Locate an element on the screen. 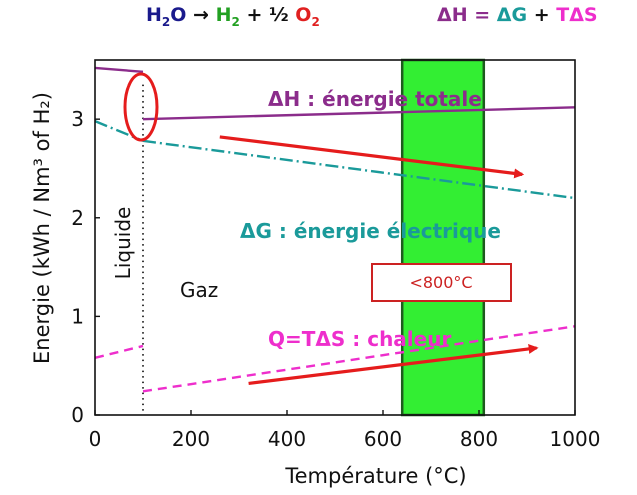 The height and width of the screenshot is (495, 637). hydrogen-h: H is located at coordinates (223, 15).